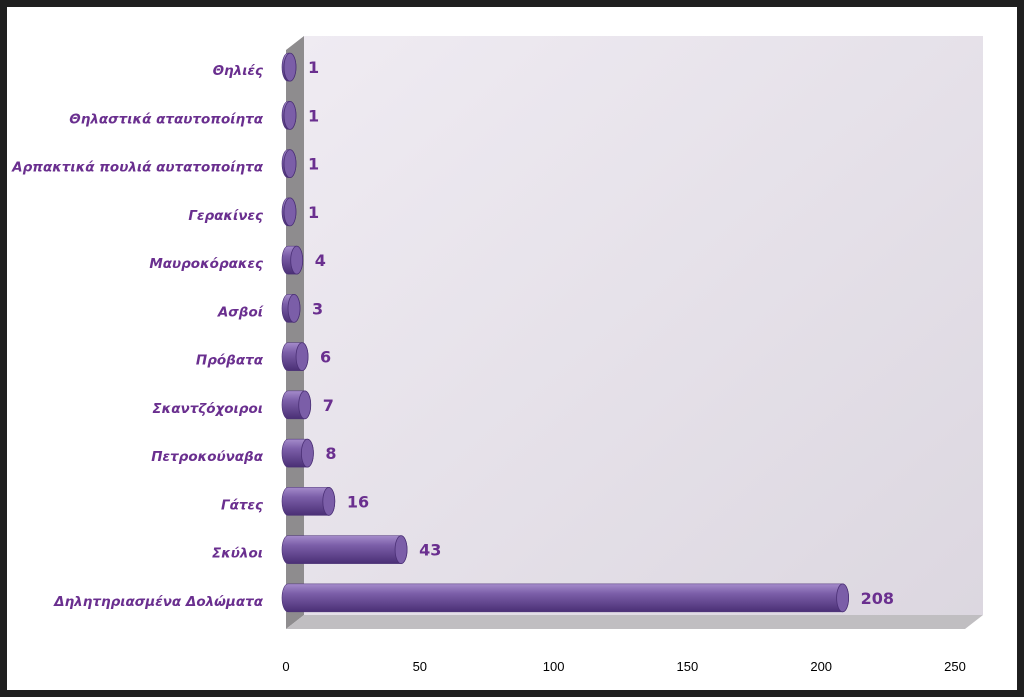  What do you see at coordinates (237, 554) in the screenshot?
I see `category-label: Σκύλοι` at bounding box center [237, 554].